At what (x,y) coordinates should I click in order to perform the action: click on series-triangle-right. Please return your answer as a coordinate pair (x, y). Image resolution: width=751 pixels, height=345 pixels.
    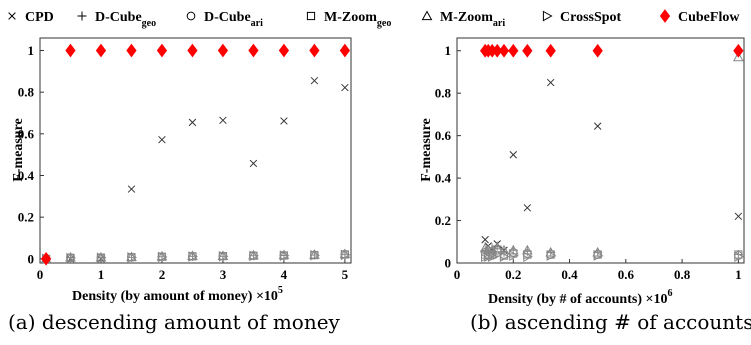
    Looking at the image, I should click on (612, 255).